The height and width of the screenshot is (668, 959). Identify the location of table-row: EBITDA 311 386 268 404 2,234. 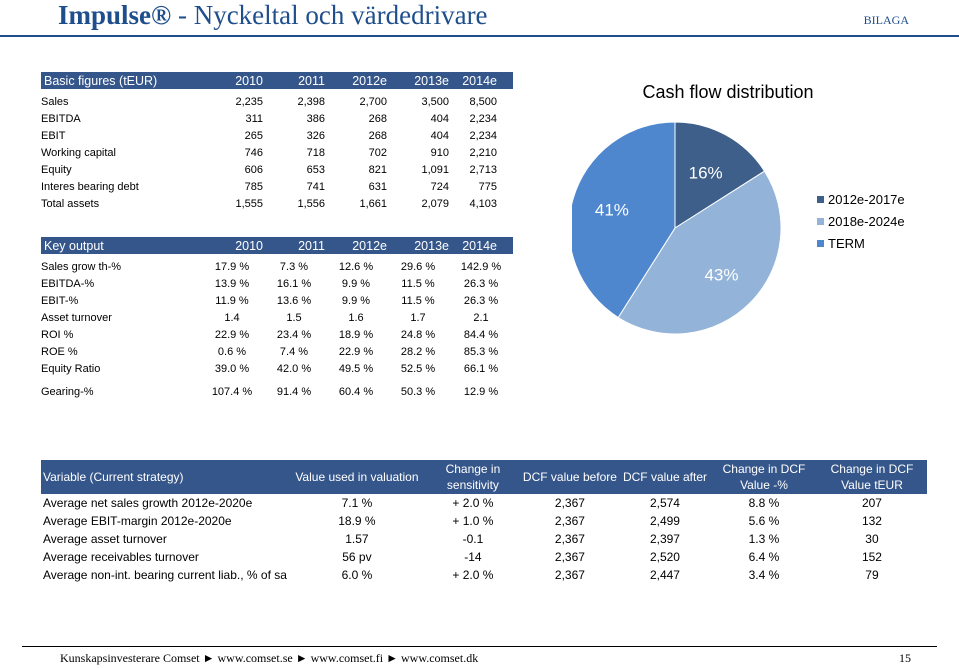
(277, 118).